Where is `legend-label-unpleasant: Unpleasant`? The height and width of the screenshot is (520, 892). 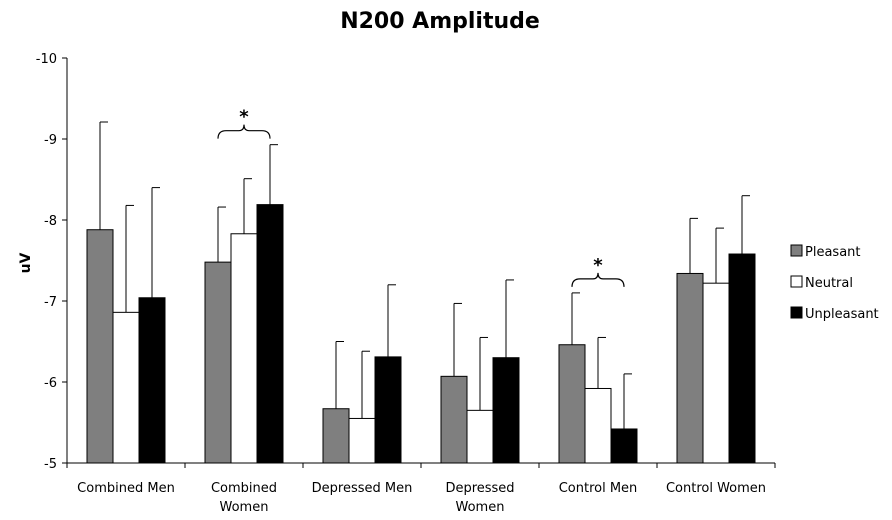 legend-label-unpleasant: Unpleasant is located at coordinates (842, 314).